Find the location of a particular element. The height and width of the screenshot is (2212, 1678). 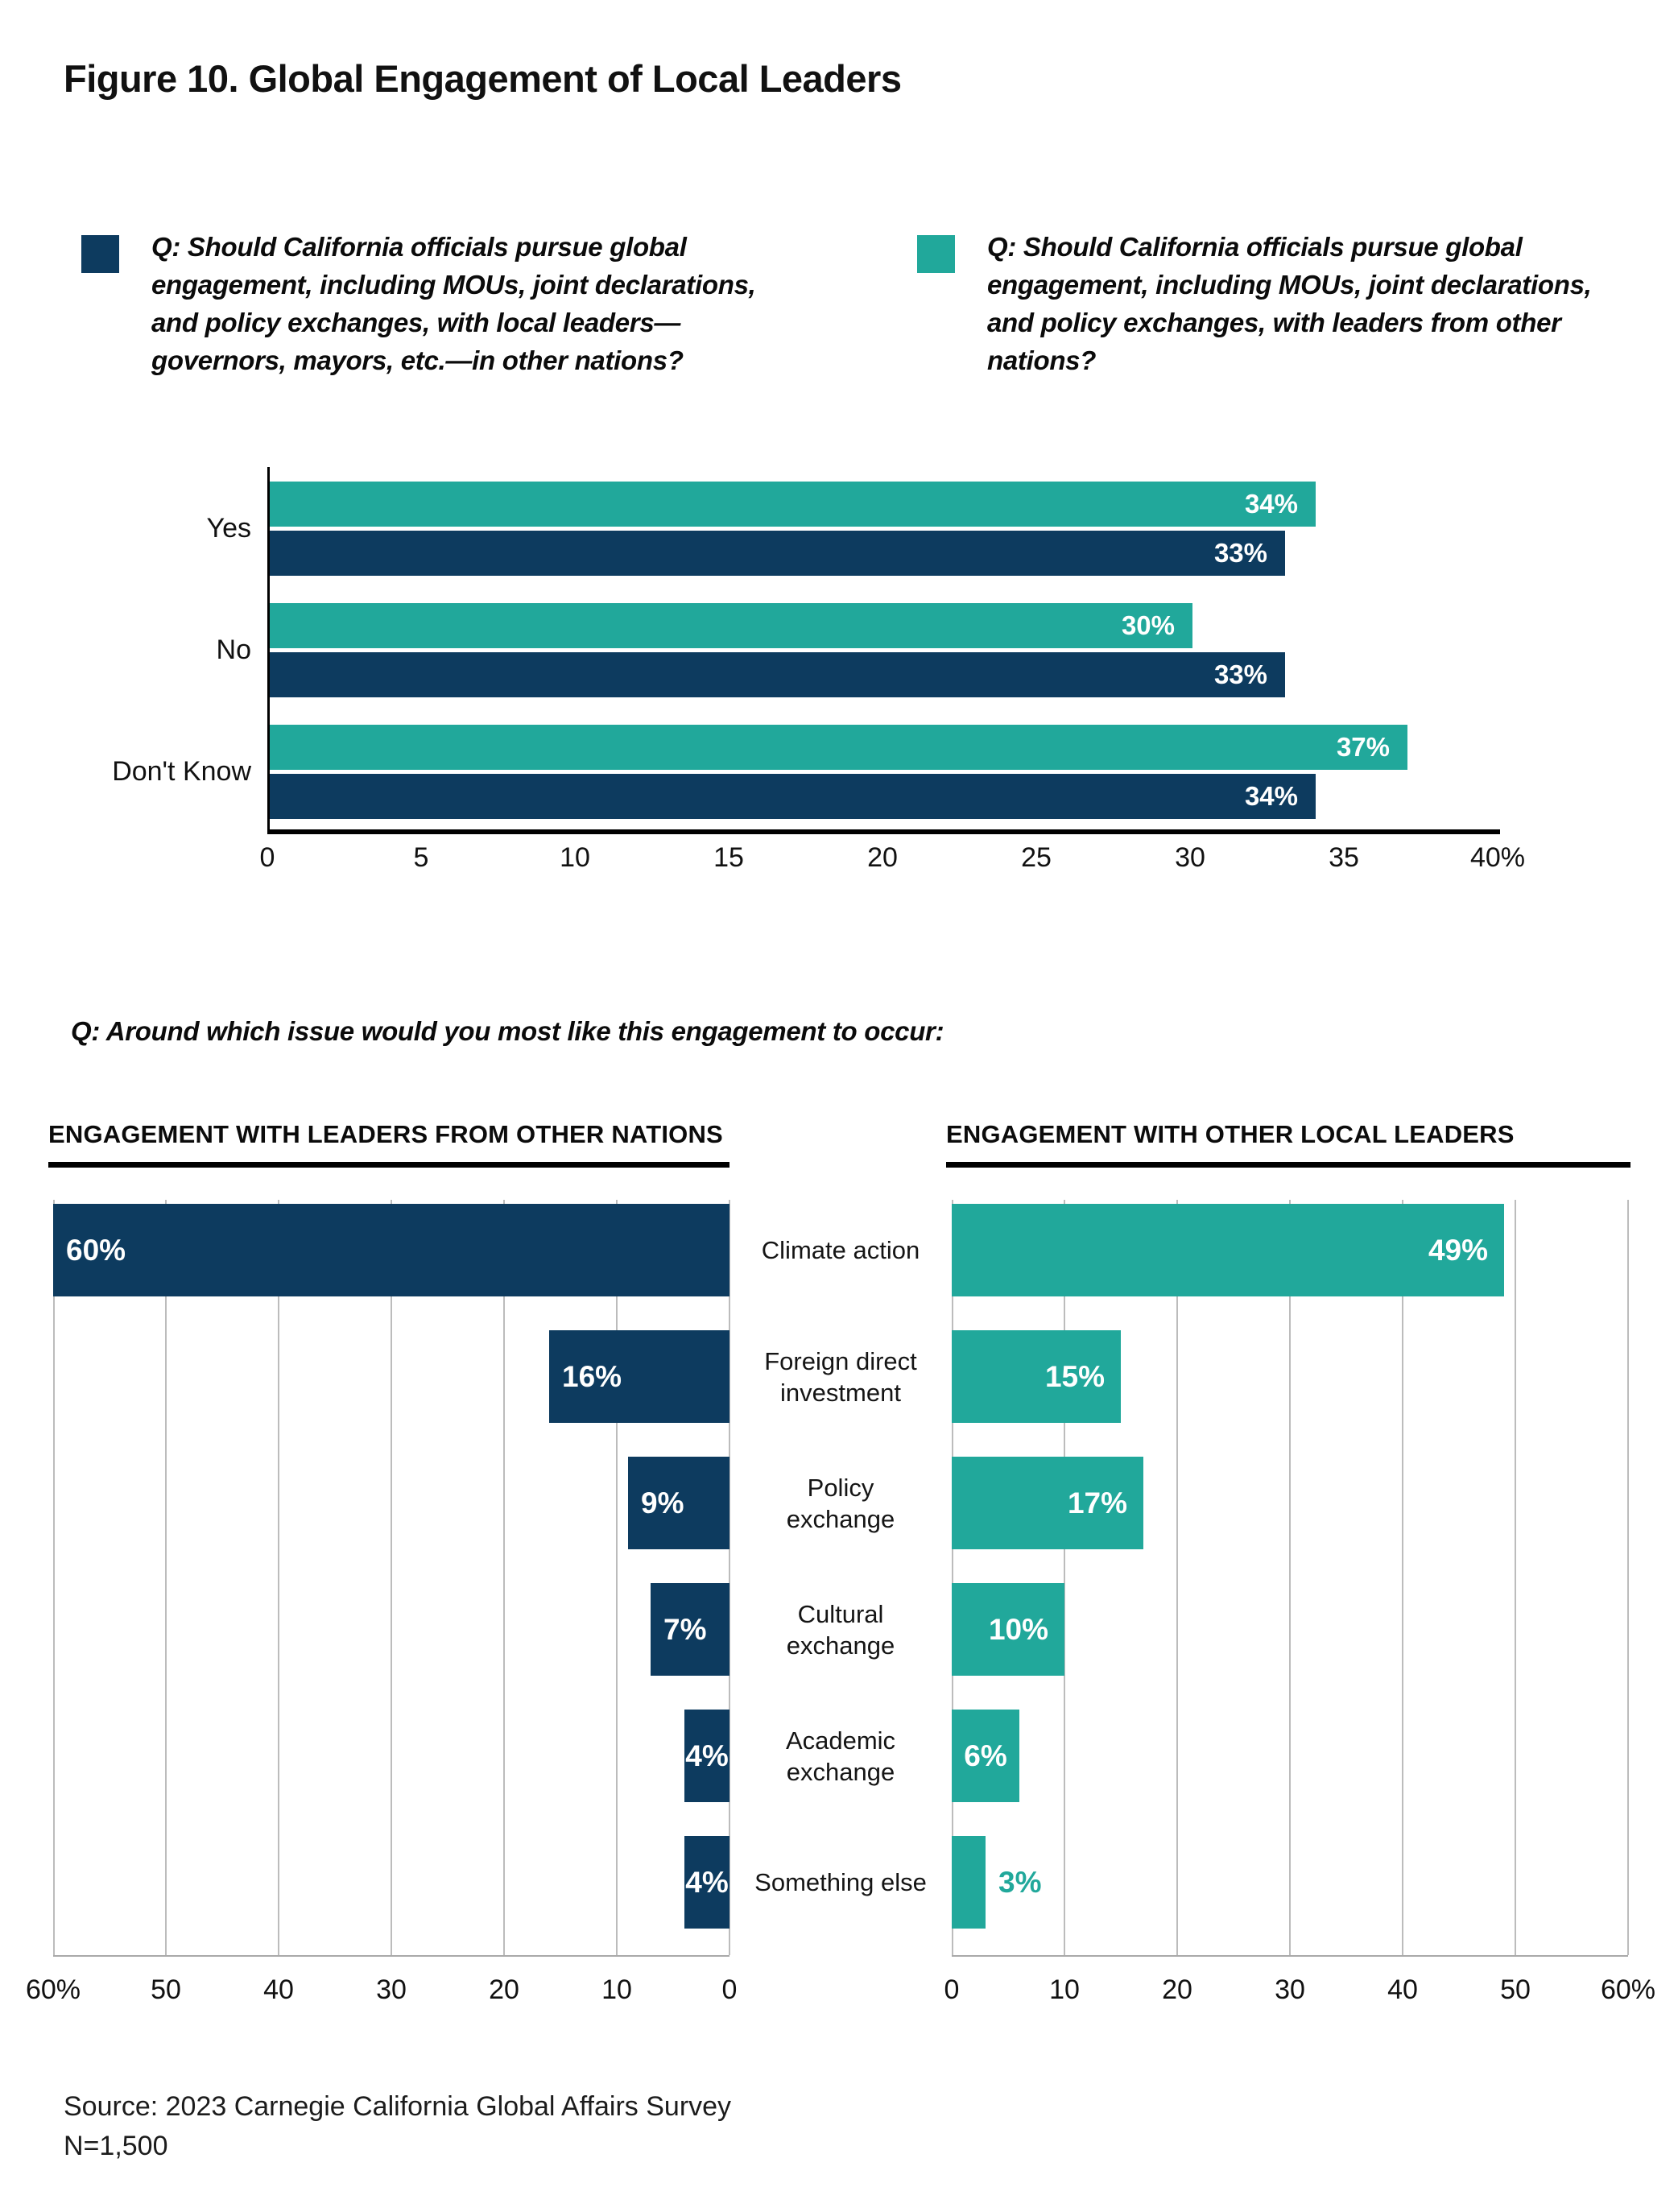

bottom-bar-teal: 49% is located at coordinates (1228, 1250).